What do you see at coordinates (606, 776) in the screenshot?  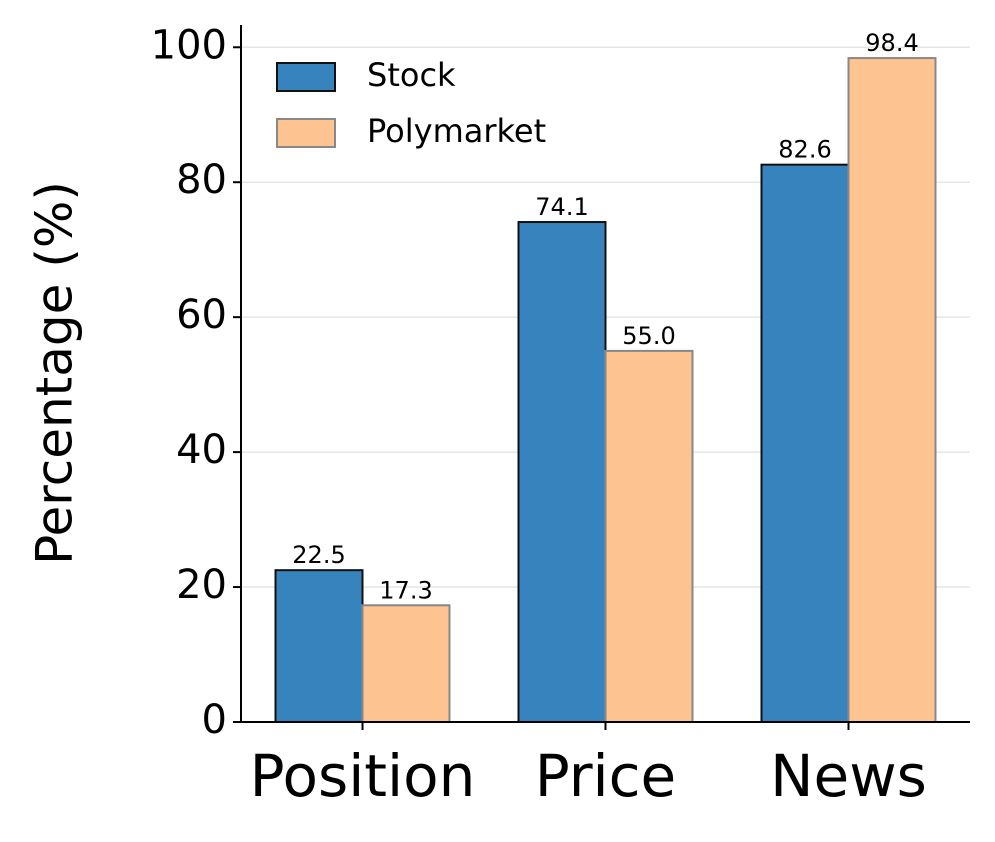 I see `x-tick-label: Price` at bounding box center [606, 776].